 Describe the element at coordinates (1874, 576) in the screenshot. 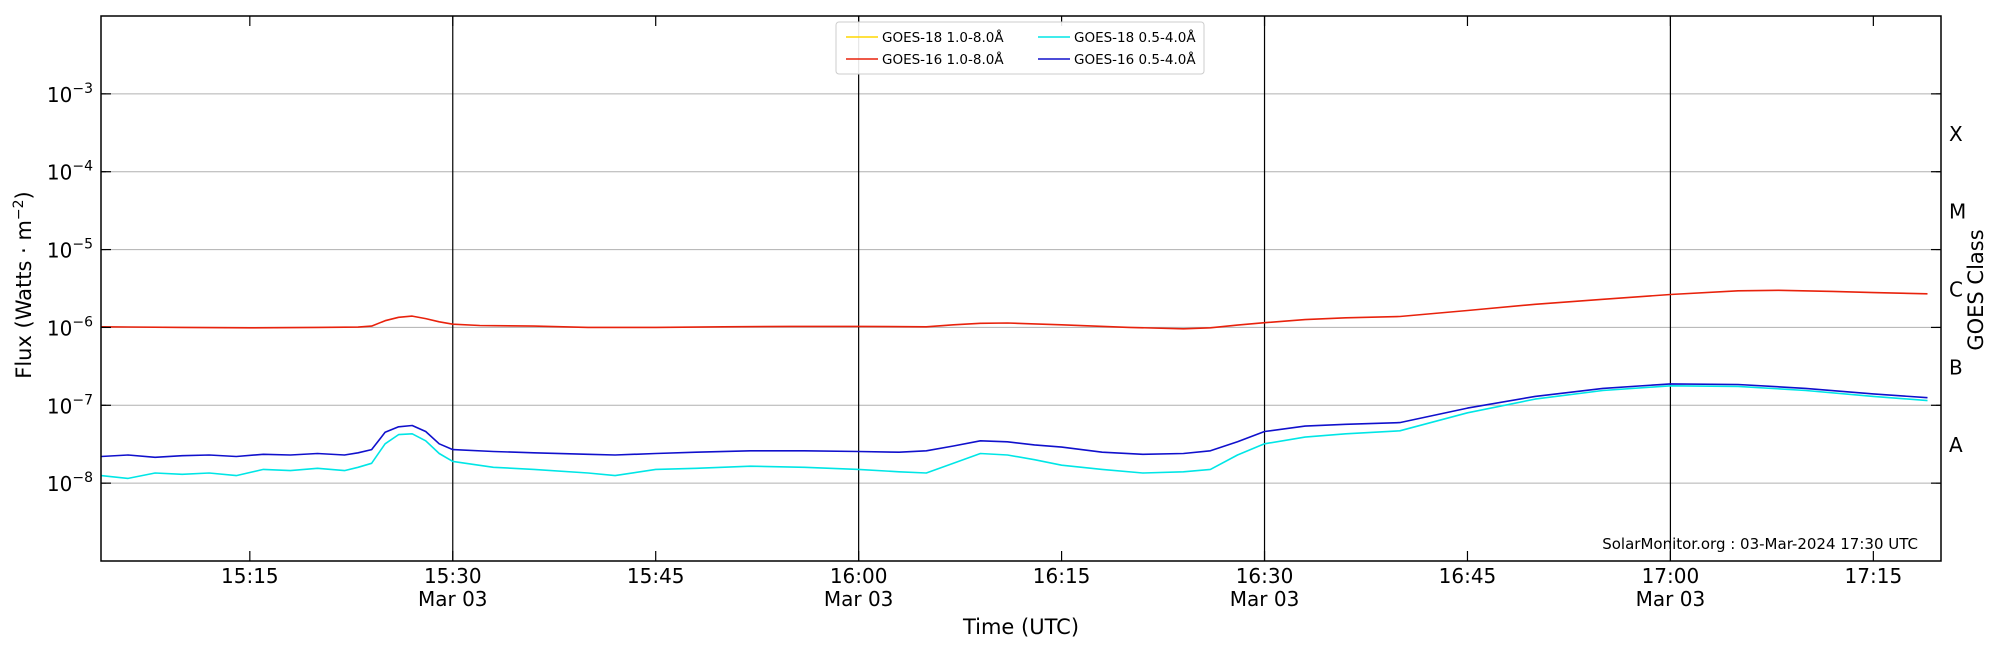

I see `x-tick-label: 17:15` at that location.